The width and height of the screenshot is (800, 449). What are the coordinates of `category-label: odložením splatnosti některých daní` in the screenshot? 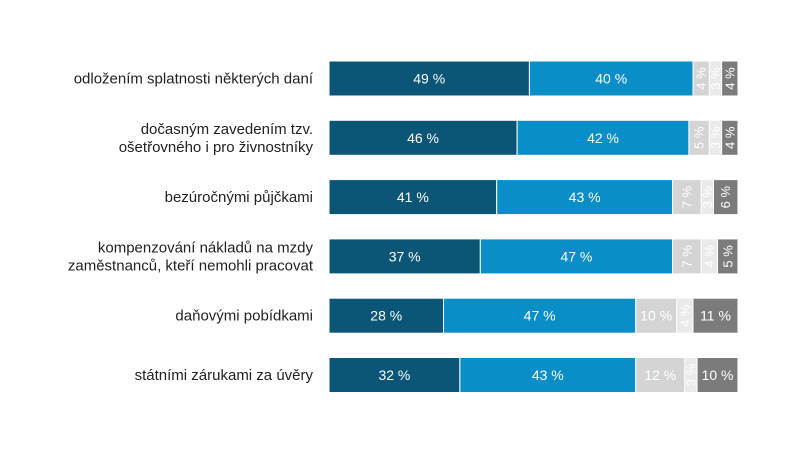 It's located at (194, 79).